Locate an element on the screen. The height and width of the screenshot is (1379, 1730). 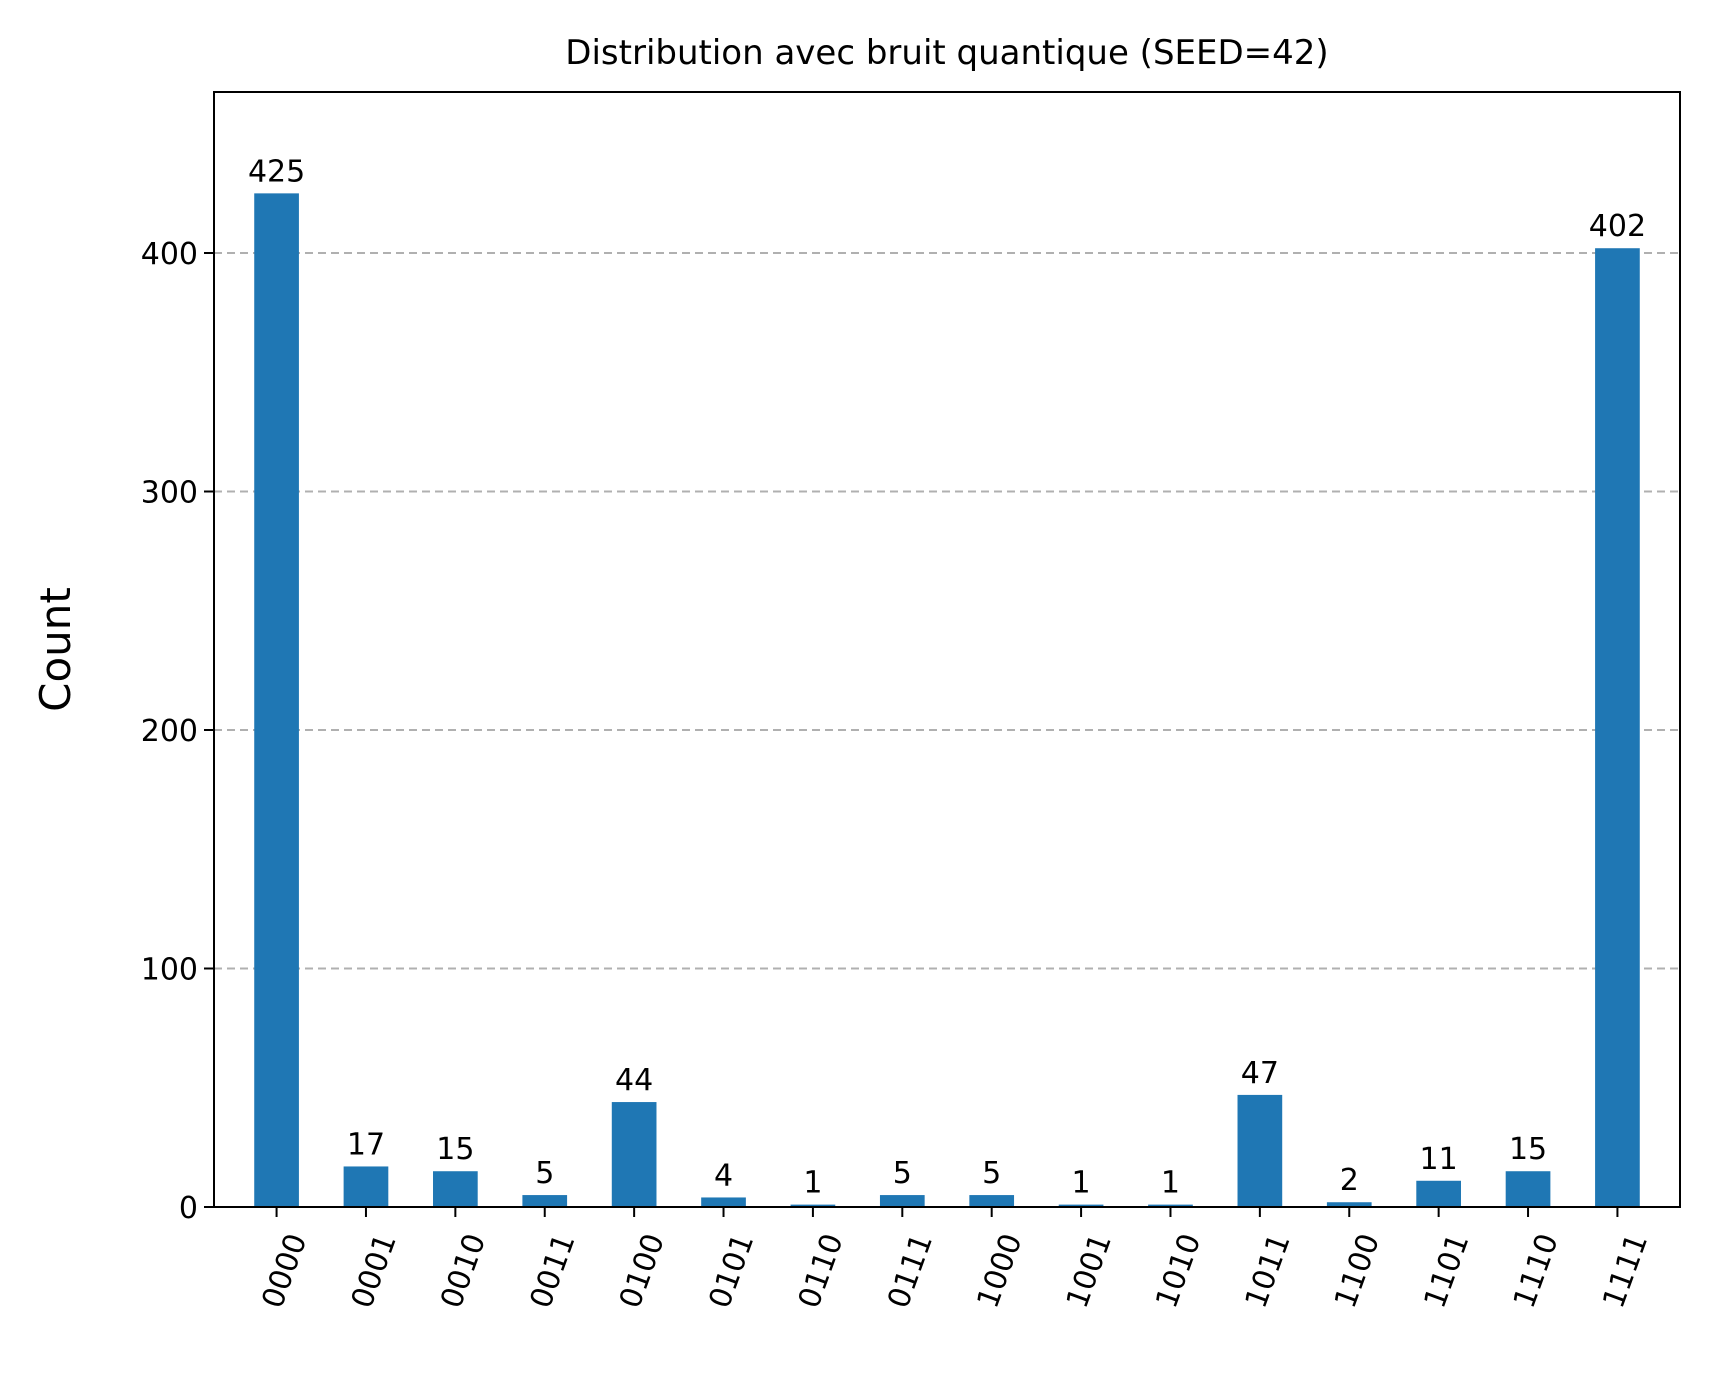
x-tick-label: 0010 is located at coordinates (463, 1271).